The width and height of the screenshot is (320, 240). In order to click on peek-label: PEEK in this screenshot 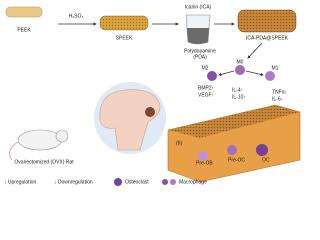, I will do `click(24, 30)`.